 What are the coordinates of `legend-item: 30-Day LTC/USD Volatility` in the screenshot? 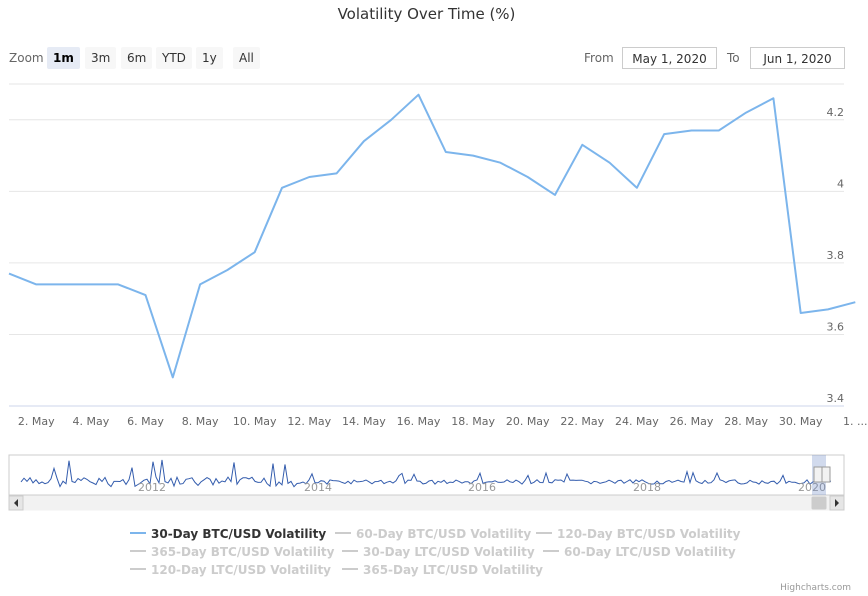 It's located at (438, 552).